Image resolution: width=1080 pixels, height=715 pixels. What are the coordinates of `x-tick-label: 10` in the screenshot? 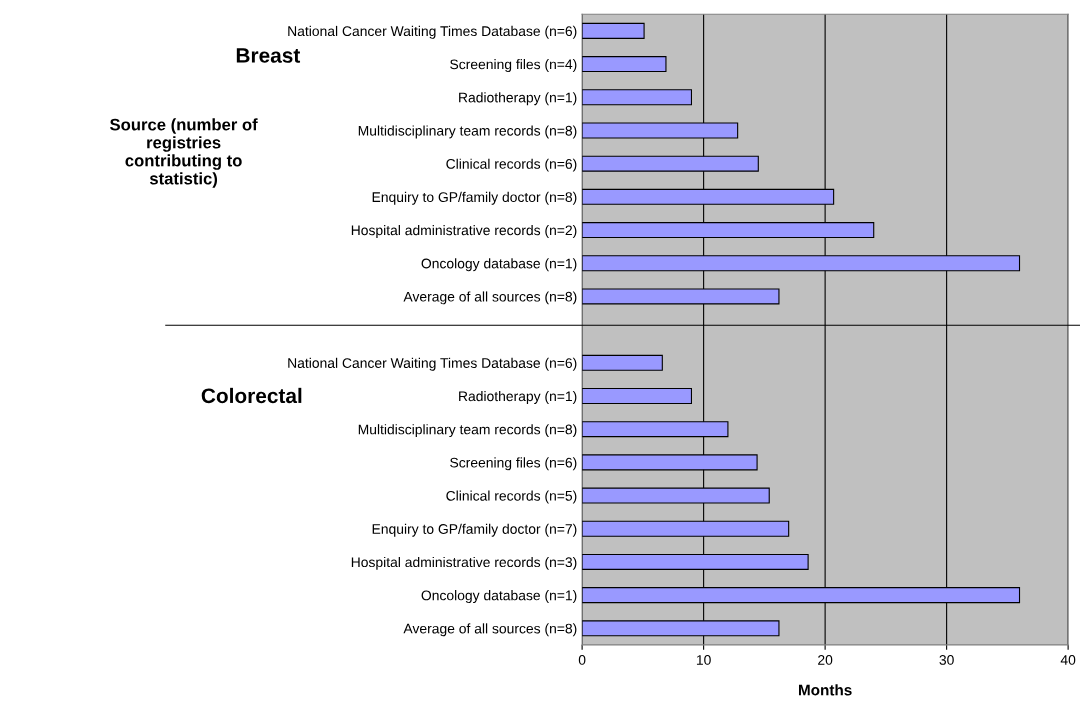 It's located at (703, 660).